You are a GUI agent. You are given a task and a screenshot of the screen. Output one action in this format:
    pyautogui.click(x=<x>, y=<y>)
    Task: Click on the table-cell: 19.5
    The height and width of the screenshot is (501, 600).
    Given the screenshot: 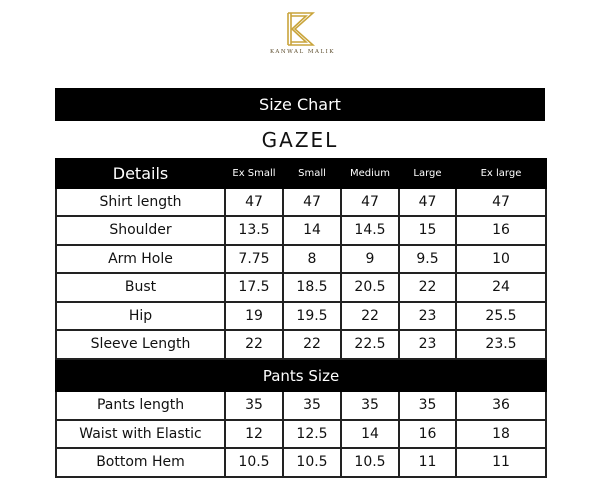 What is the action you would take?
    pyautogui.click(x=312, y=315)
    